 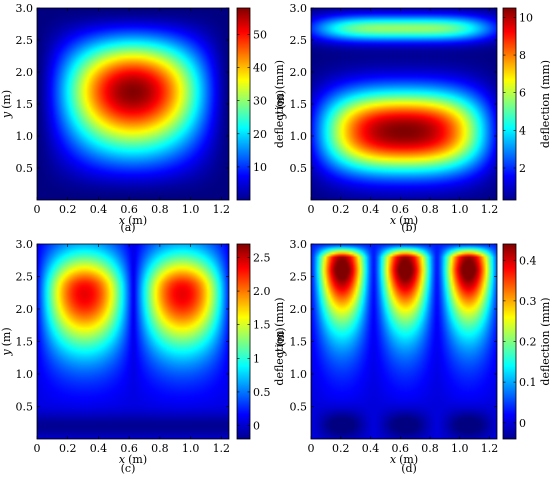 What do you see at coordinates (256, 358) in the screenshot?
I see `colorbar-tick-label: 1` at bounding box center [256, 358].